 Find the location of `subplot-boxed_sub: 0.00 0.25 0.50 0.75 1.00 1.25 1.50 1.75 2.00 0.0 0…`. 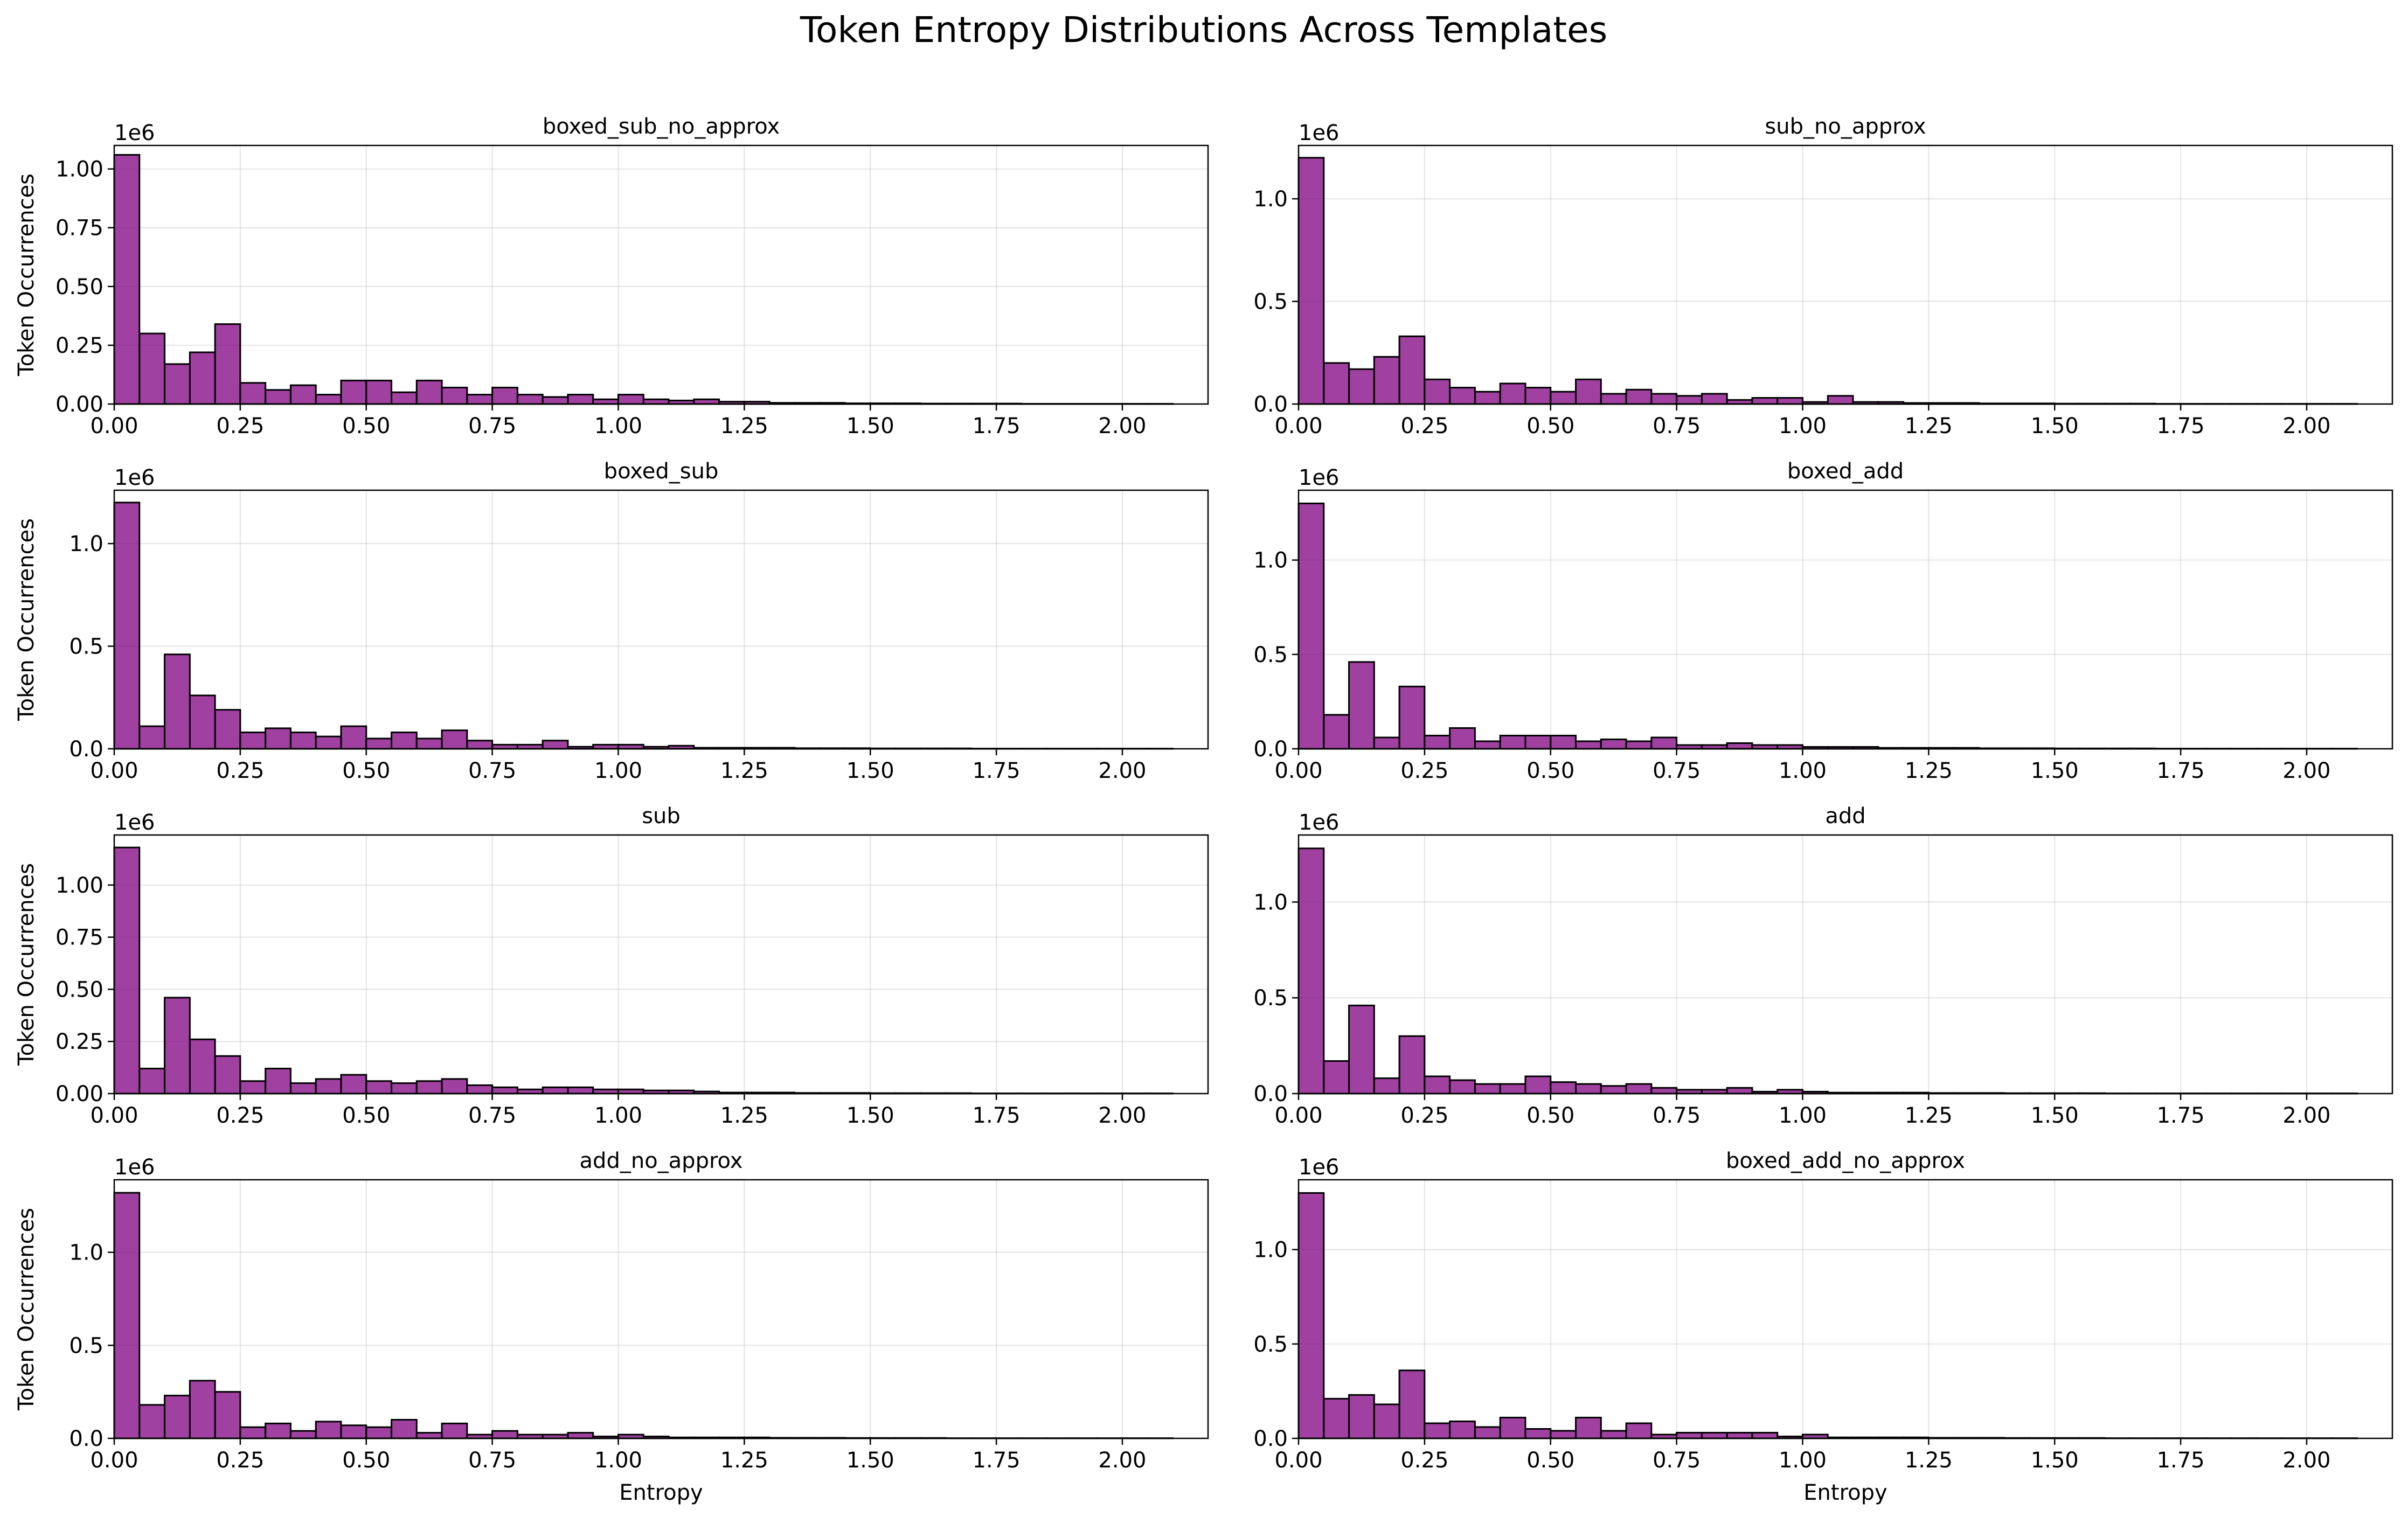

subplot-boxed_sub: 0.00 0.25 0.50 0.75 1.00 1.25 1.50 1.75 2.00 0.0 0… is located at coordinates (611, 621).